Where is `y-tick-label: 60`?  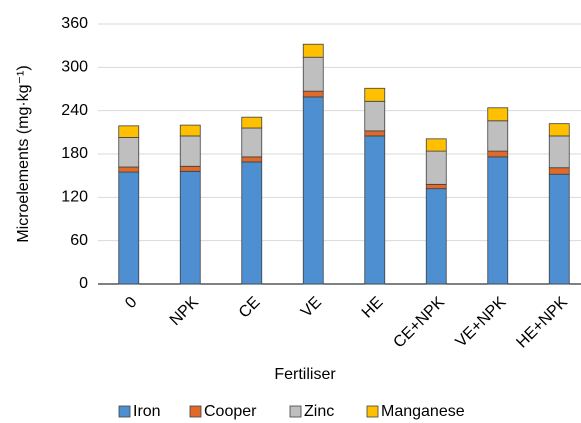 y-tick-label: 60 is located at coordinates (79, 240).